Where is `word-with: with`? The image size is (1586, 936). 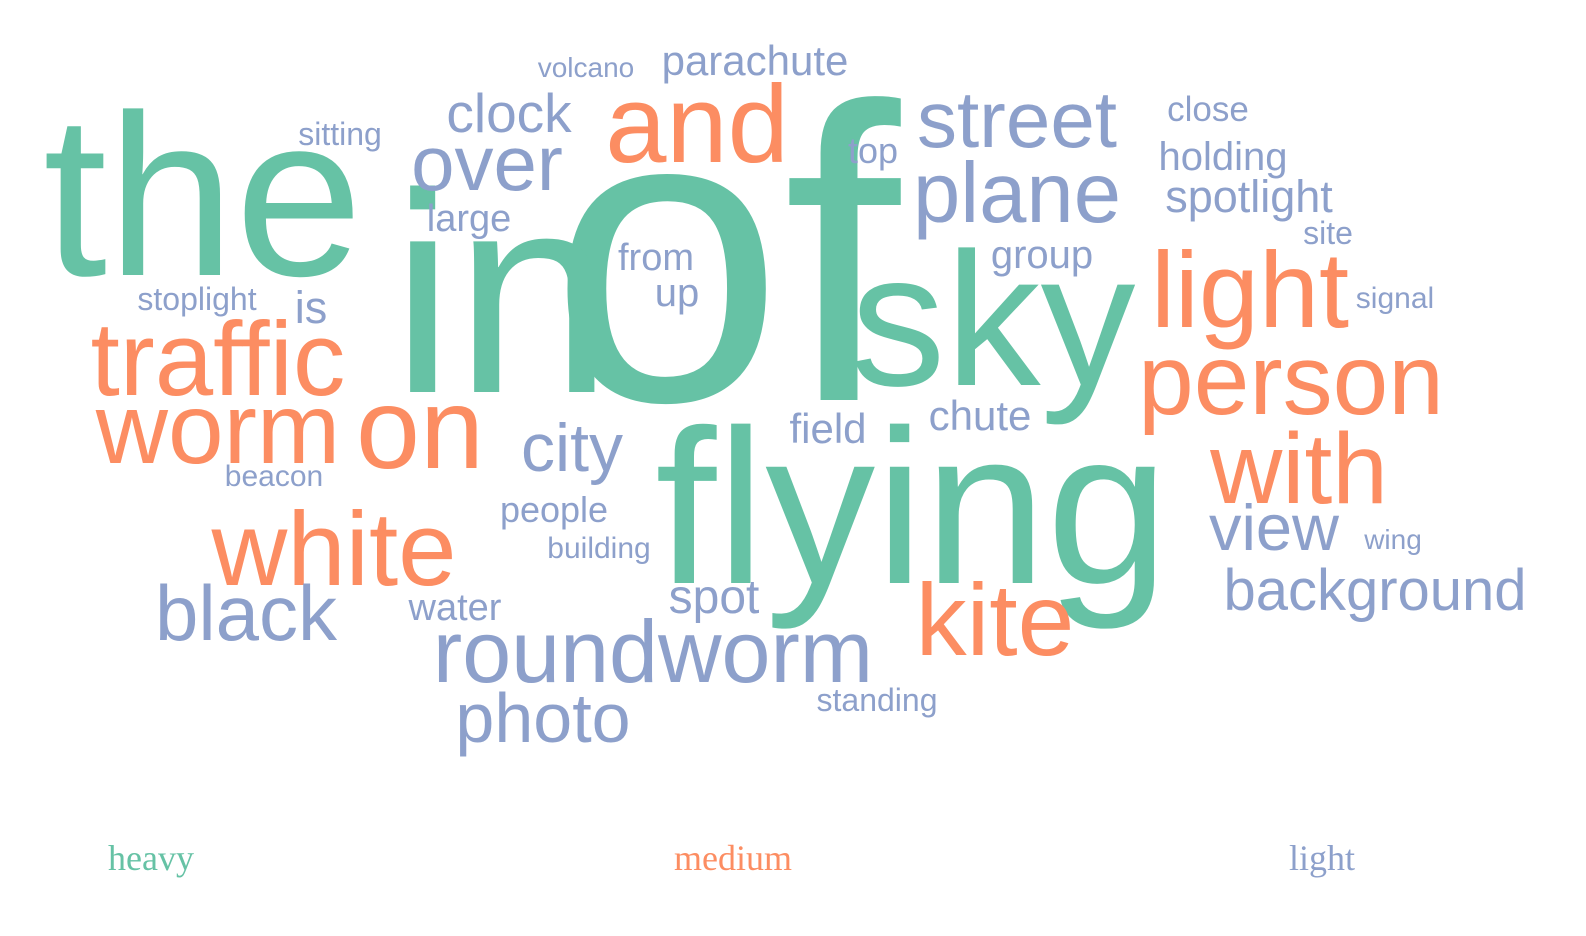 word-with: with is located at coordinates (1298, 469).